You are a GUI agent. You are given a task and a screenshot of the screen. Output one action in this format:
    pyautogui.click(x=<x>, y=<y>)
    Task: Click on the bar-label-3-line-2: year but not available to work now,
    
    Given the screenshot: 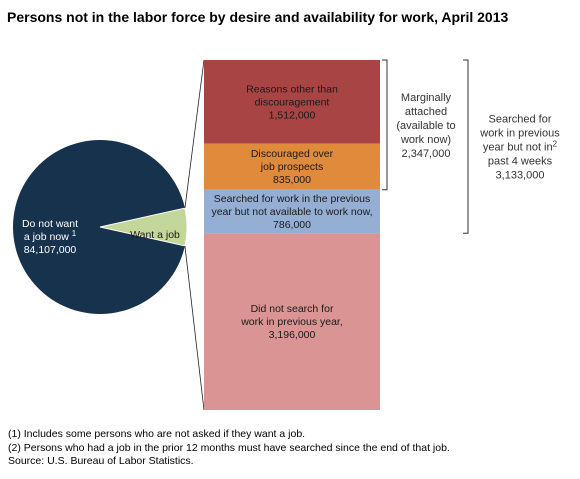 What is the action you would take?
    pyautogui.click(x=291, y=212)
    